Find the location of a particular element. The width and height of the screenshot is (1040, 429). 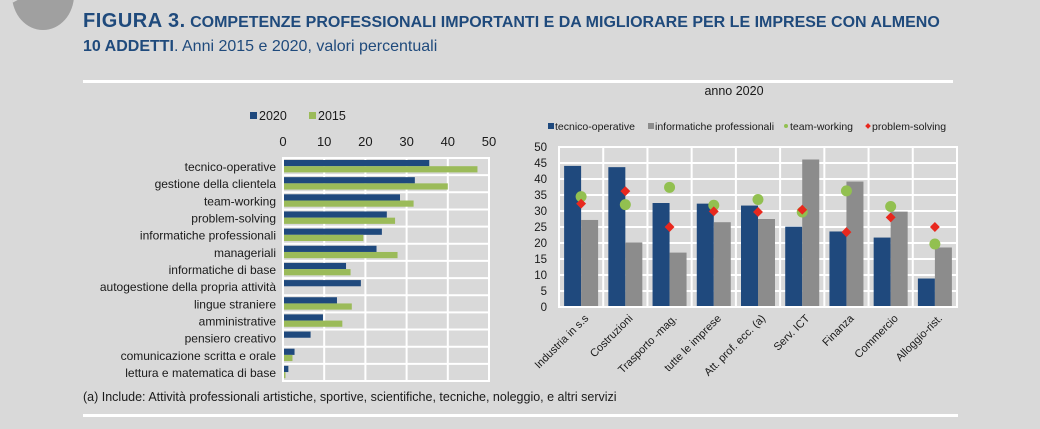

category-label: Industria in s.s is located at coordinates (562, 341).